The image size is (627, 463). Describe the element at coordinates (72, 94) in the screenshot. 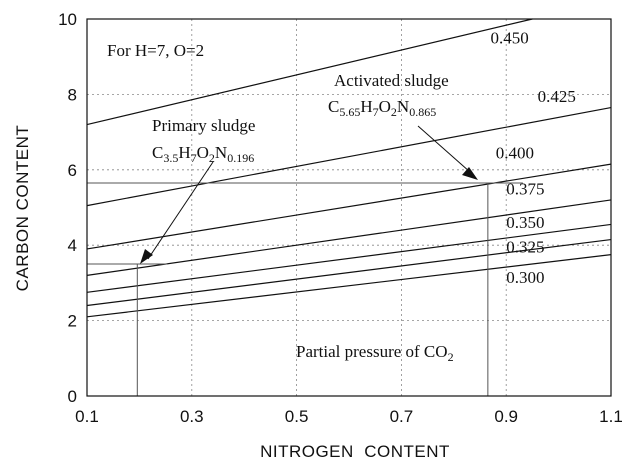

I see `y-tick-label: 8` at that location.